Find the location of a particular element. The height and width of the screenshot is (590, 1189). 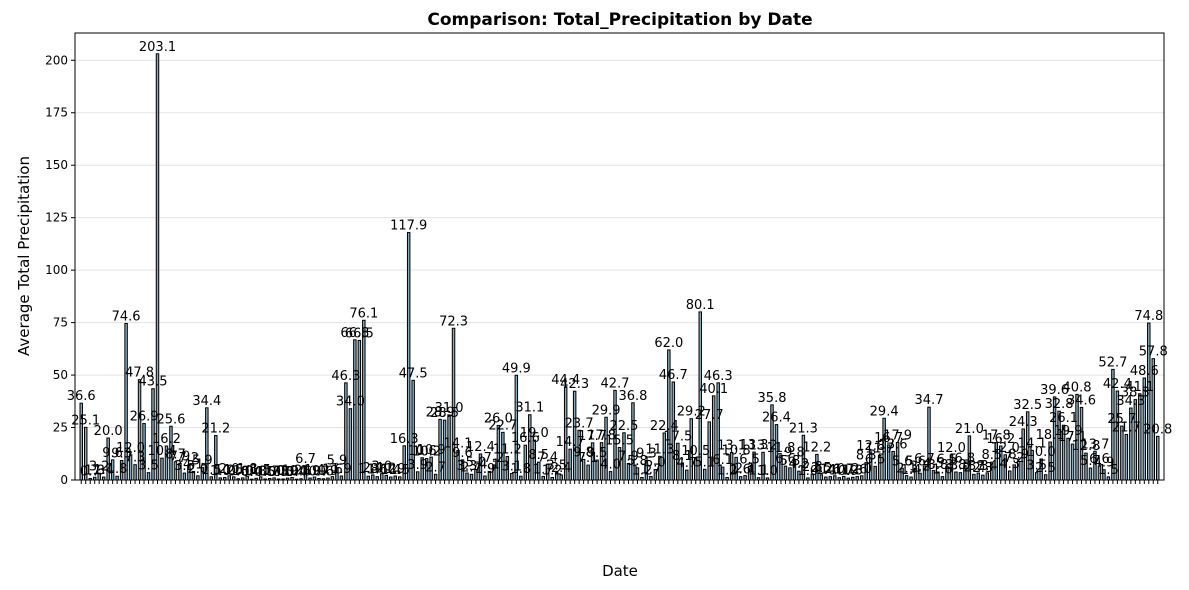

data-label-125: 1.2 is located at coordinates (642, 470).